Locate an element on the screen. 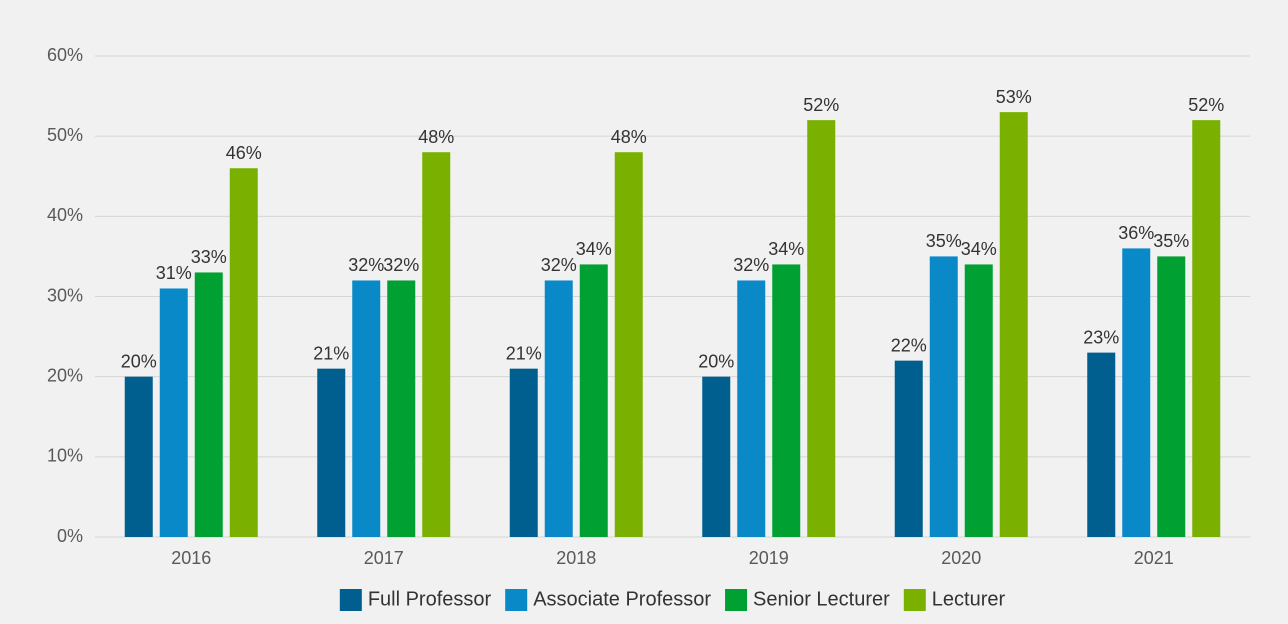 This screenshot has height=624, width=1288. legend-label: Full Professor is located at coordinates (430, 599).